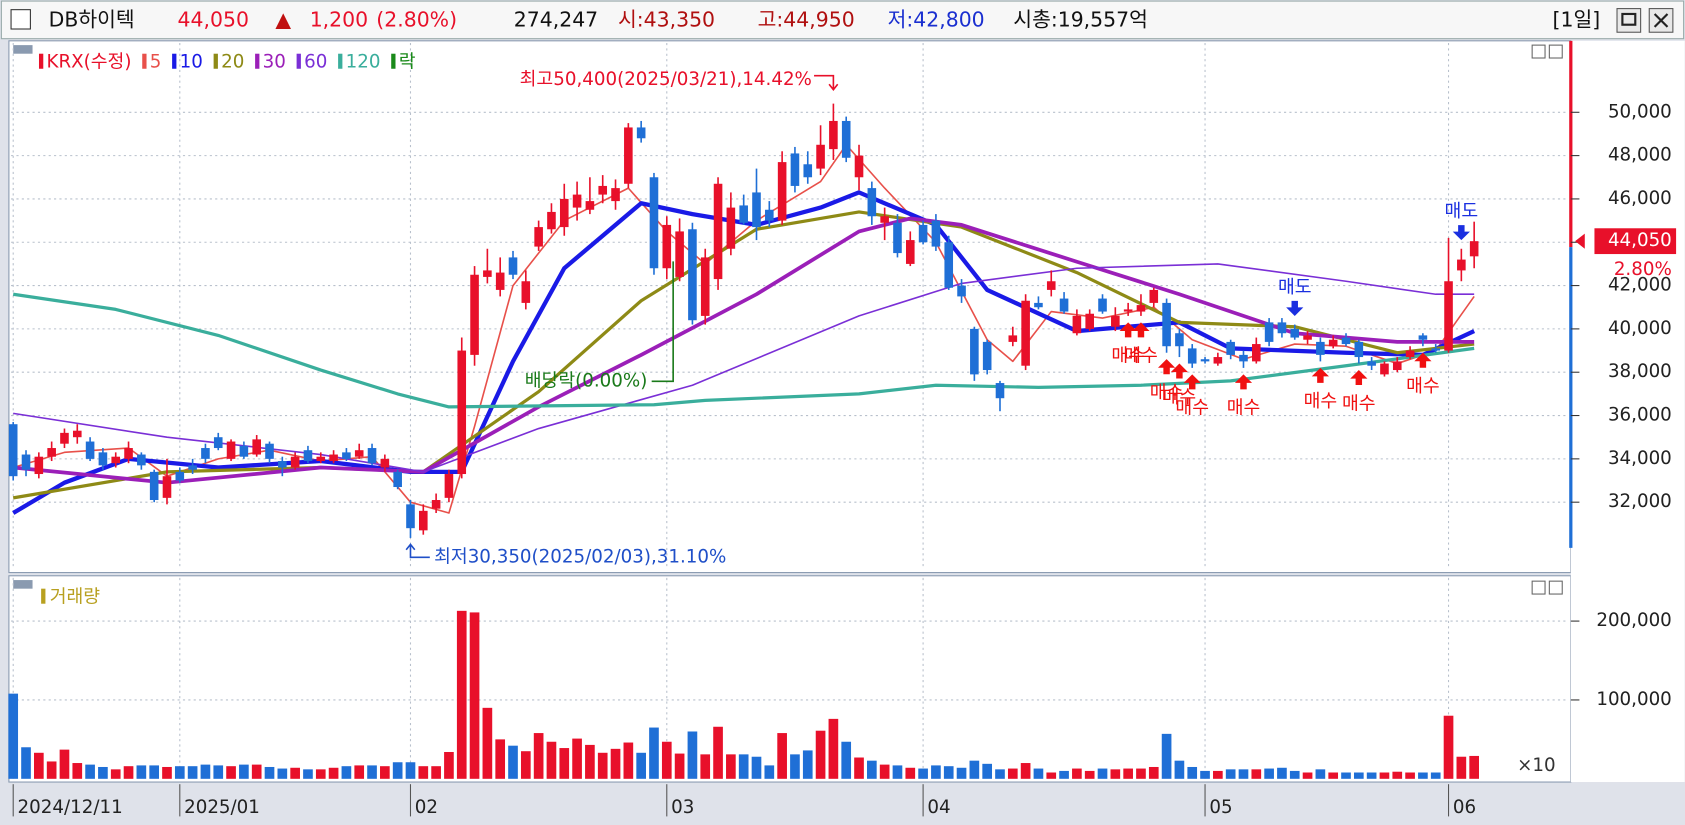 The width and height of the screenshot is (1685, 825). Describe the element at coordinates (666, 19) in the screenshot. I see `open: 시:43,350` at that location.